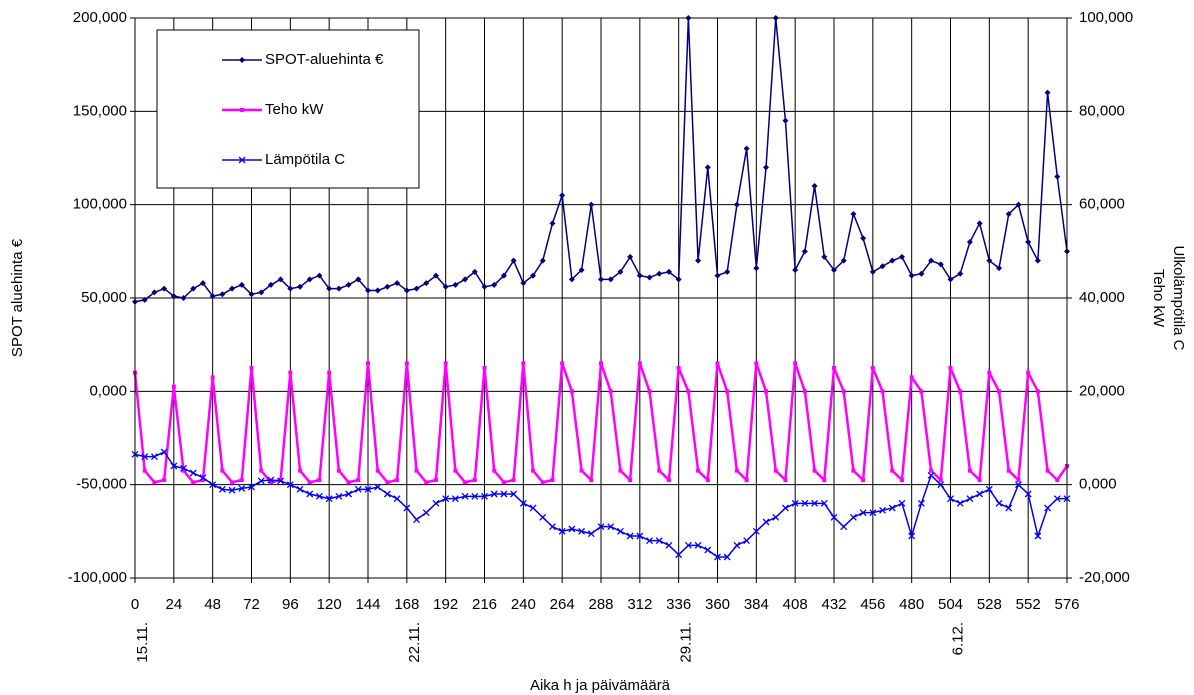 The image size is (1194, 695). I want to click on y-axis-title: SPOT aluehinta €, so click(17, 297).